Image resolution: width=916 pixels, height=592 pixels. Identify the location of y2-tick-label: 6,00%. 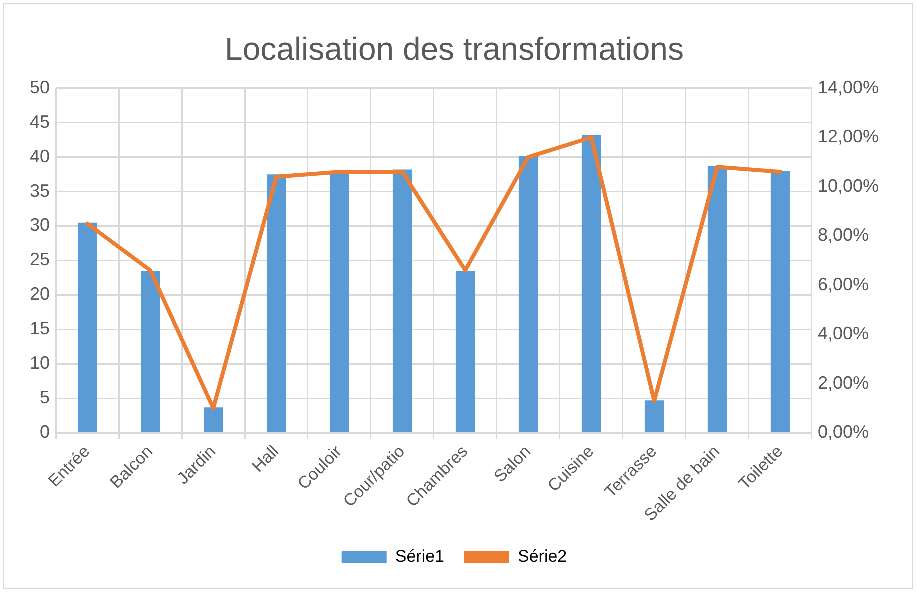
(843, 284).